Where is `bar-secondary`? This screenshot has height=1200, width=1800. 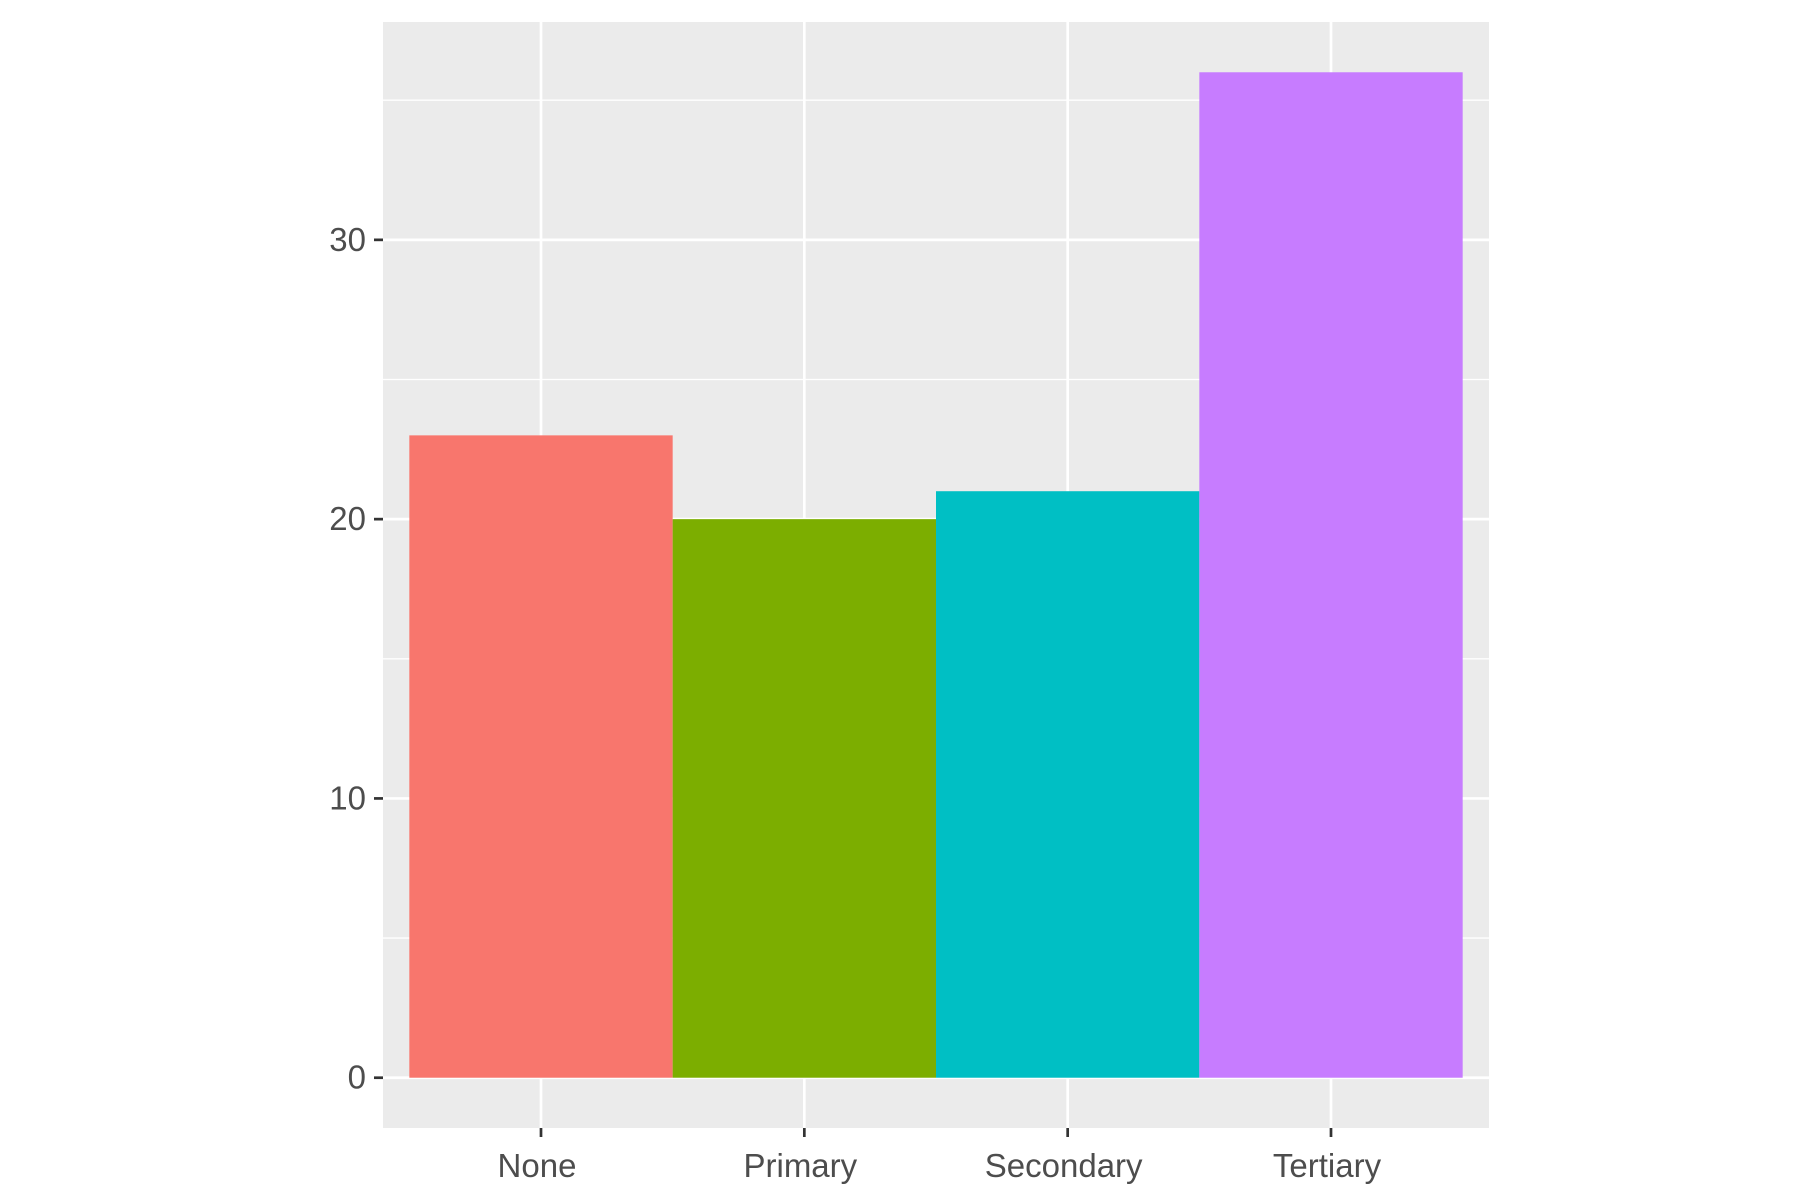 bar-secondary is located at coordinates (1068, 784).